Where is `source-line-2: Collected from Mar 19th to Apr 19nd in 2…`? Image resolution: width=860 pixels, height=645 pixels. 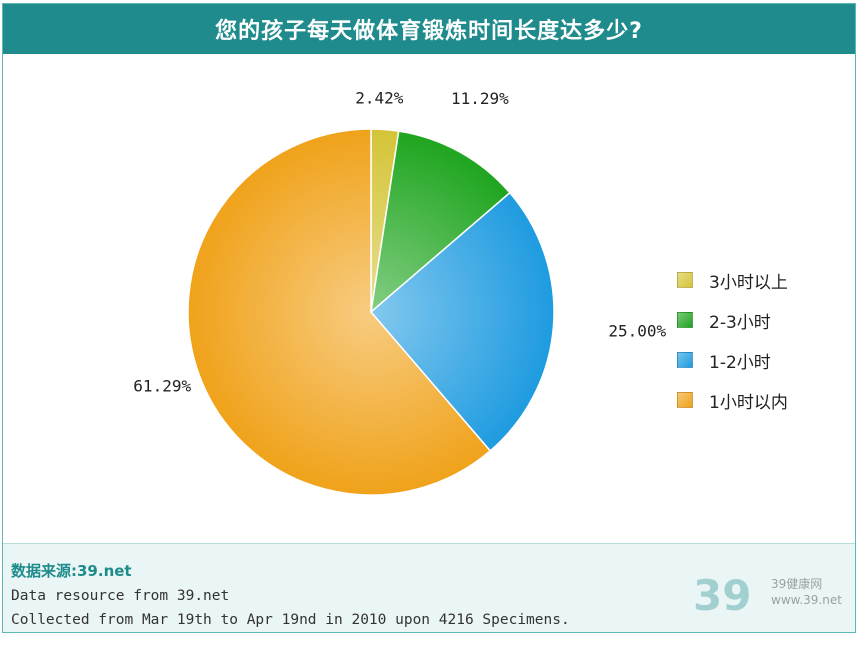
source-line-2: Collected from Mar 19th to Apr 19nd in 2… is located at coordinates (290, 620).